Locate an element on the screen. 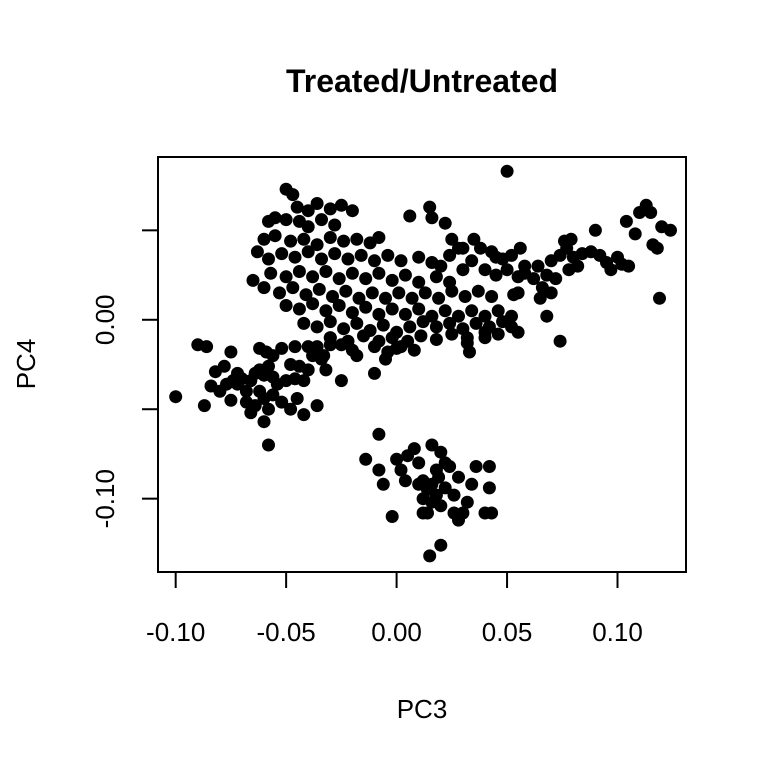 The width and height of the screenshot is (768, 768). x-tick-label: -0.10 is located at coordinates (175, 632).